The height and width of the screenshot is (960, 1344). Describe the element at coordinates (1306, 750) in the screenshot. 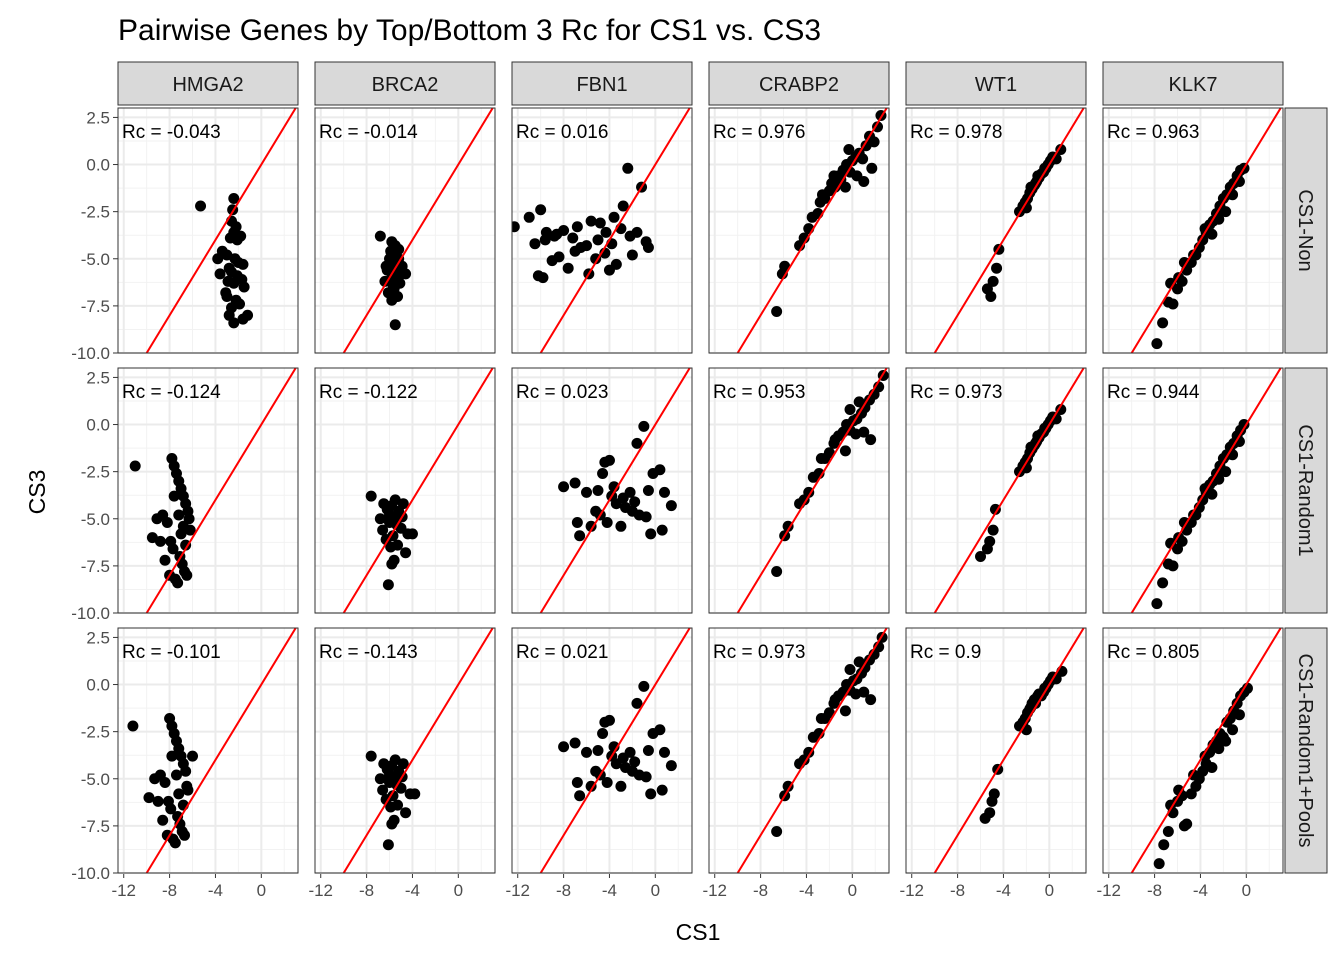

I see `row-strip` at that location.